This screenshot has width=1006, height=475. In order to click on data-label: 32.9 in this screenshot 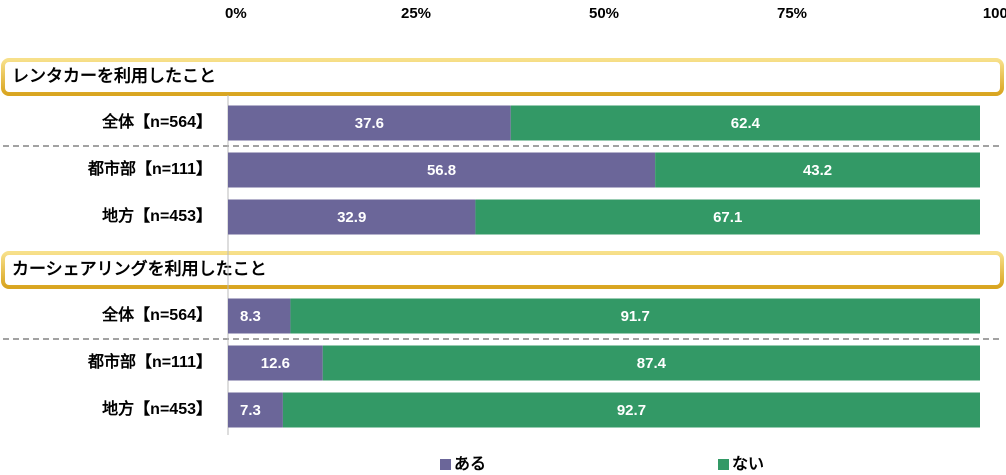, I will do `click(351, 217)`.